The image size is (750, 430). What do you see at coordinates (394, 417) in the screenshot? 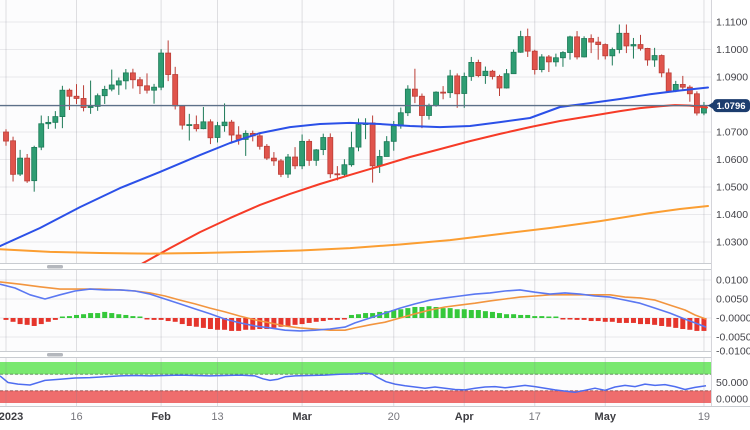
I see `time-axis-label: 20` at bounding box center [394, 417].